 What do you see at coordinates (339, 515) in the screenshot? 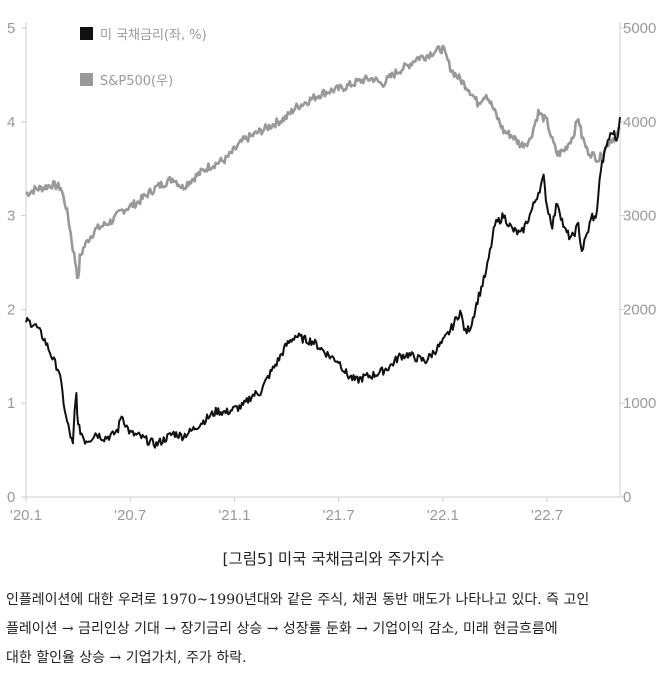
I see `x-tick-label: '21.7` at bounding box center [339, 515].